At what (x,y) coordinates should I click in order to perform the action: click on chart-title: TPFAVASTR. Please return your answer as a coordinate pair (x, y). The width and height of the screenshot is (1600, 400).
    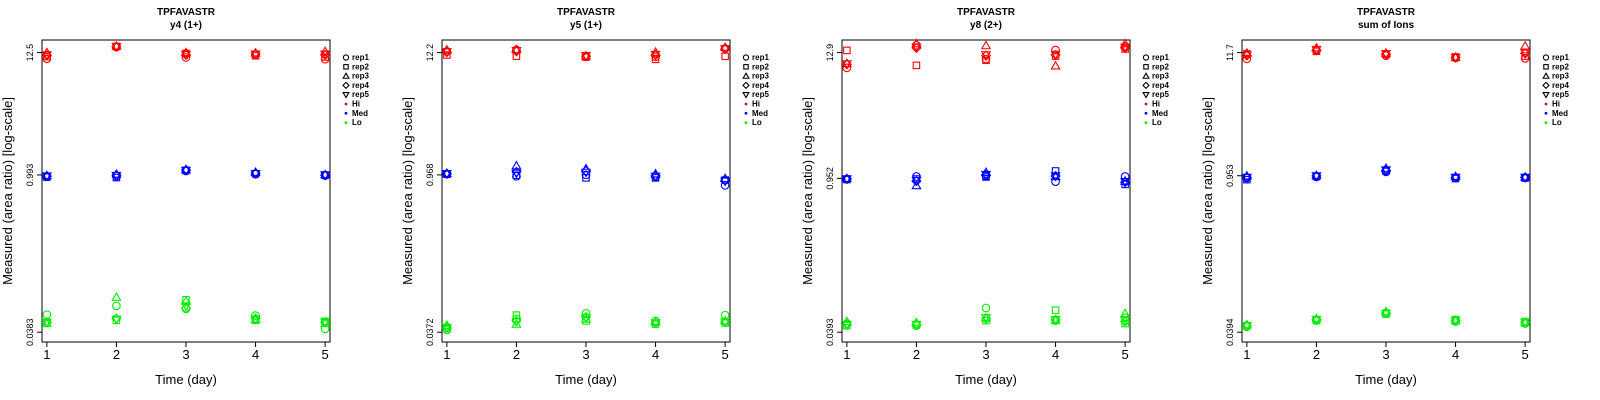
    Looking at the image, I should click on (586, 12).